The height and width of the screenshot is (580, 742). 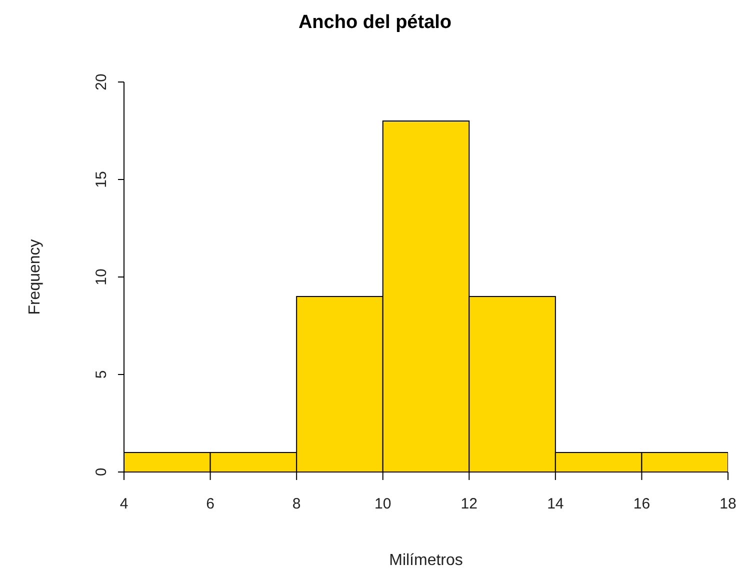 What do you see at coordinates (101, 472) in the screenshot?
I see `y-tick-label: 0` at bounding box center [101, 472].